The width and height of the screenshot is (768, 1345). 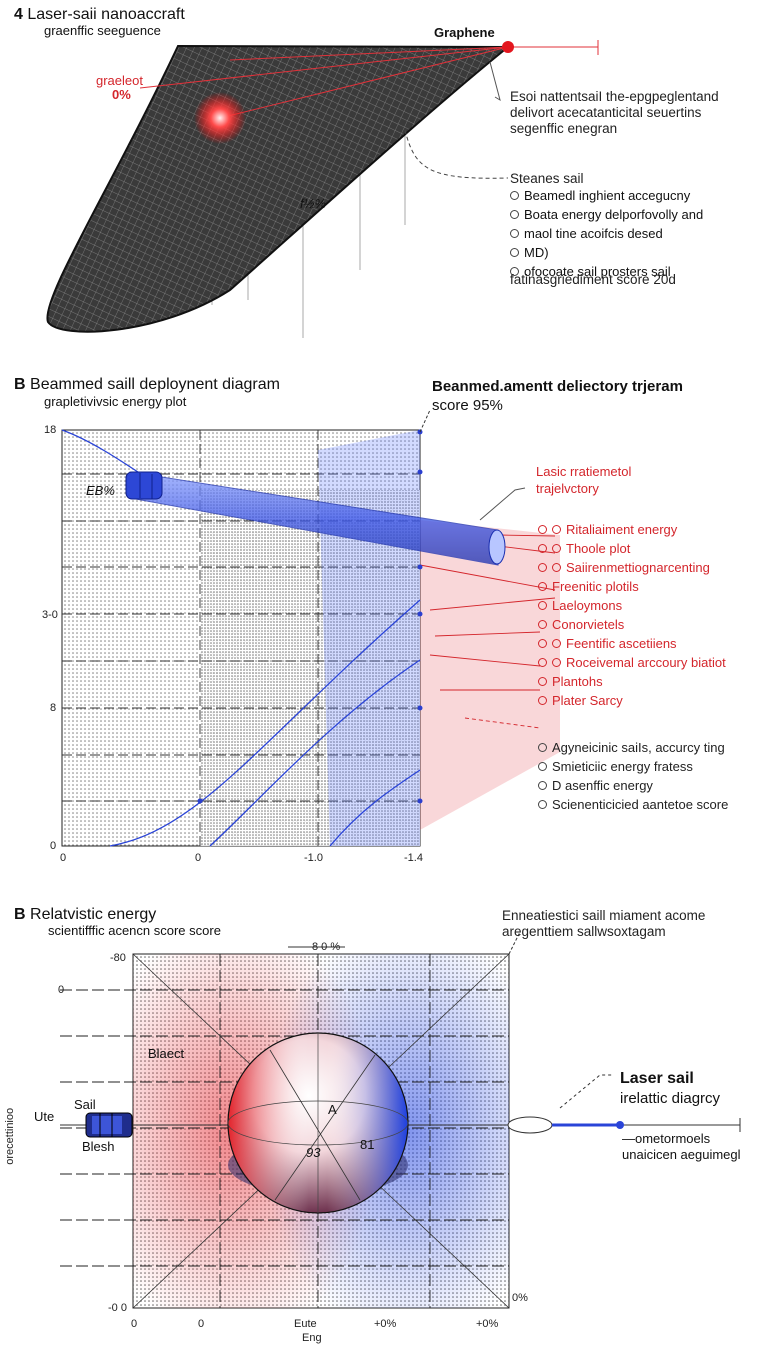 What do you see at coordinates (632, 624) in the screenshot?
I see `list-item: Conorvietels` at bounding box center [632, 624].